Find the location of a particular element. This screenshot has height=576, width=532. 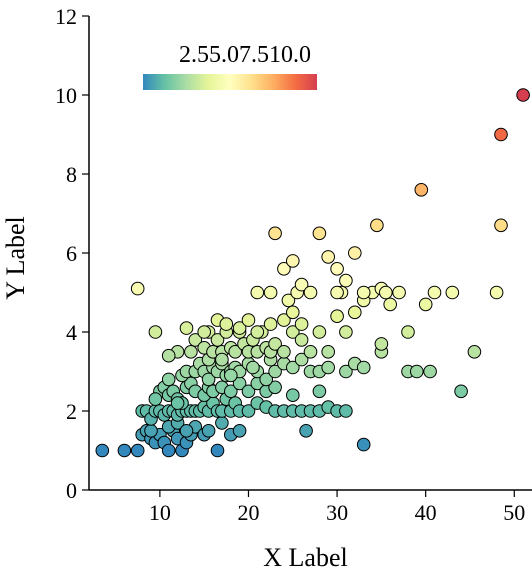

y-tick-label: 10 is located at coordinates (66, 95).